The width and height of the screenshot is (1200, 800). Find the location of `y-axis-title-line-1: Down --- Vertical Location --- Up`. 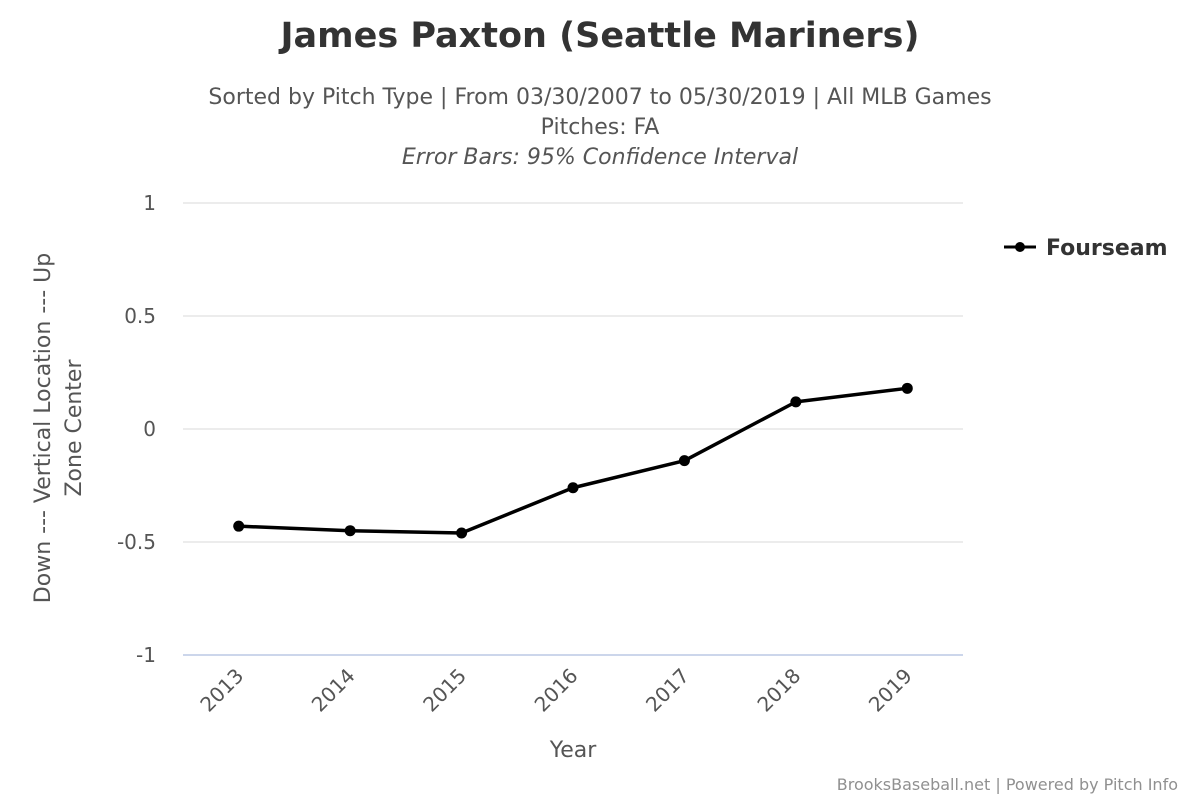

y-axis-title-line-1: Down --- Vertical Location --- Up is located at coordinates (43, 428).